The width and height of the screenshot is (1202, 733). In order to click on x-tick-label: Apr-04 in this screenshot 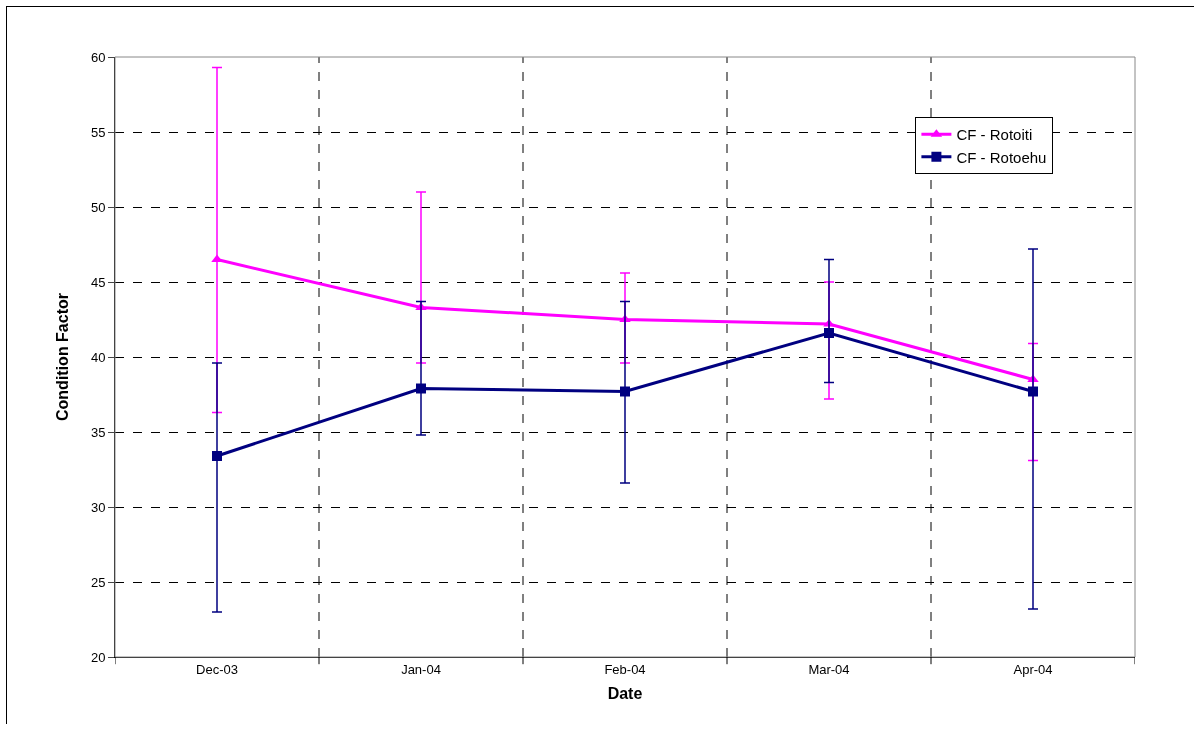, I will do `click(1033, 669)`.